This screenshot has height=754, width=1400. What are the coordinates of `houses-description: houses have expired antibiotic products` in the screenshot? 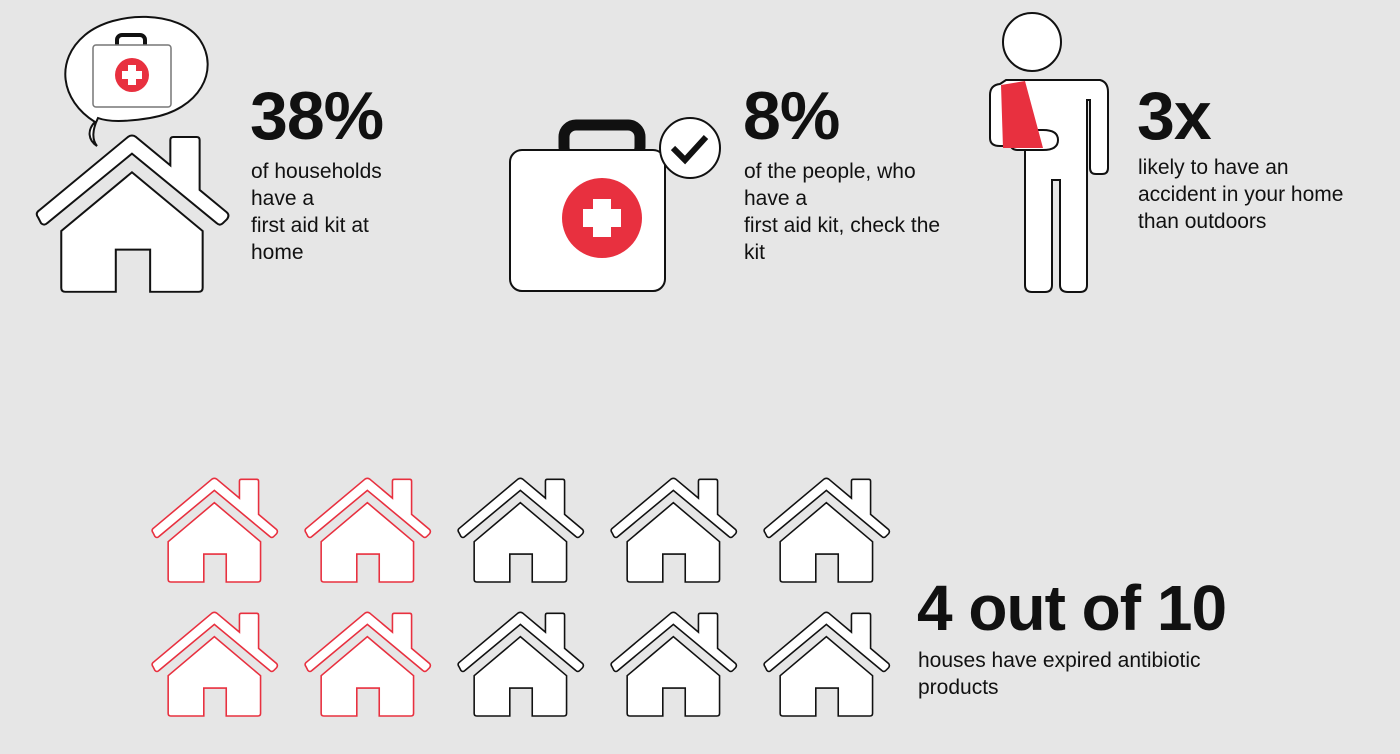 It's located at (1059, 674).